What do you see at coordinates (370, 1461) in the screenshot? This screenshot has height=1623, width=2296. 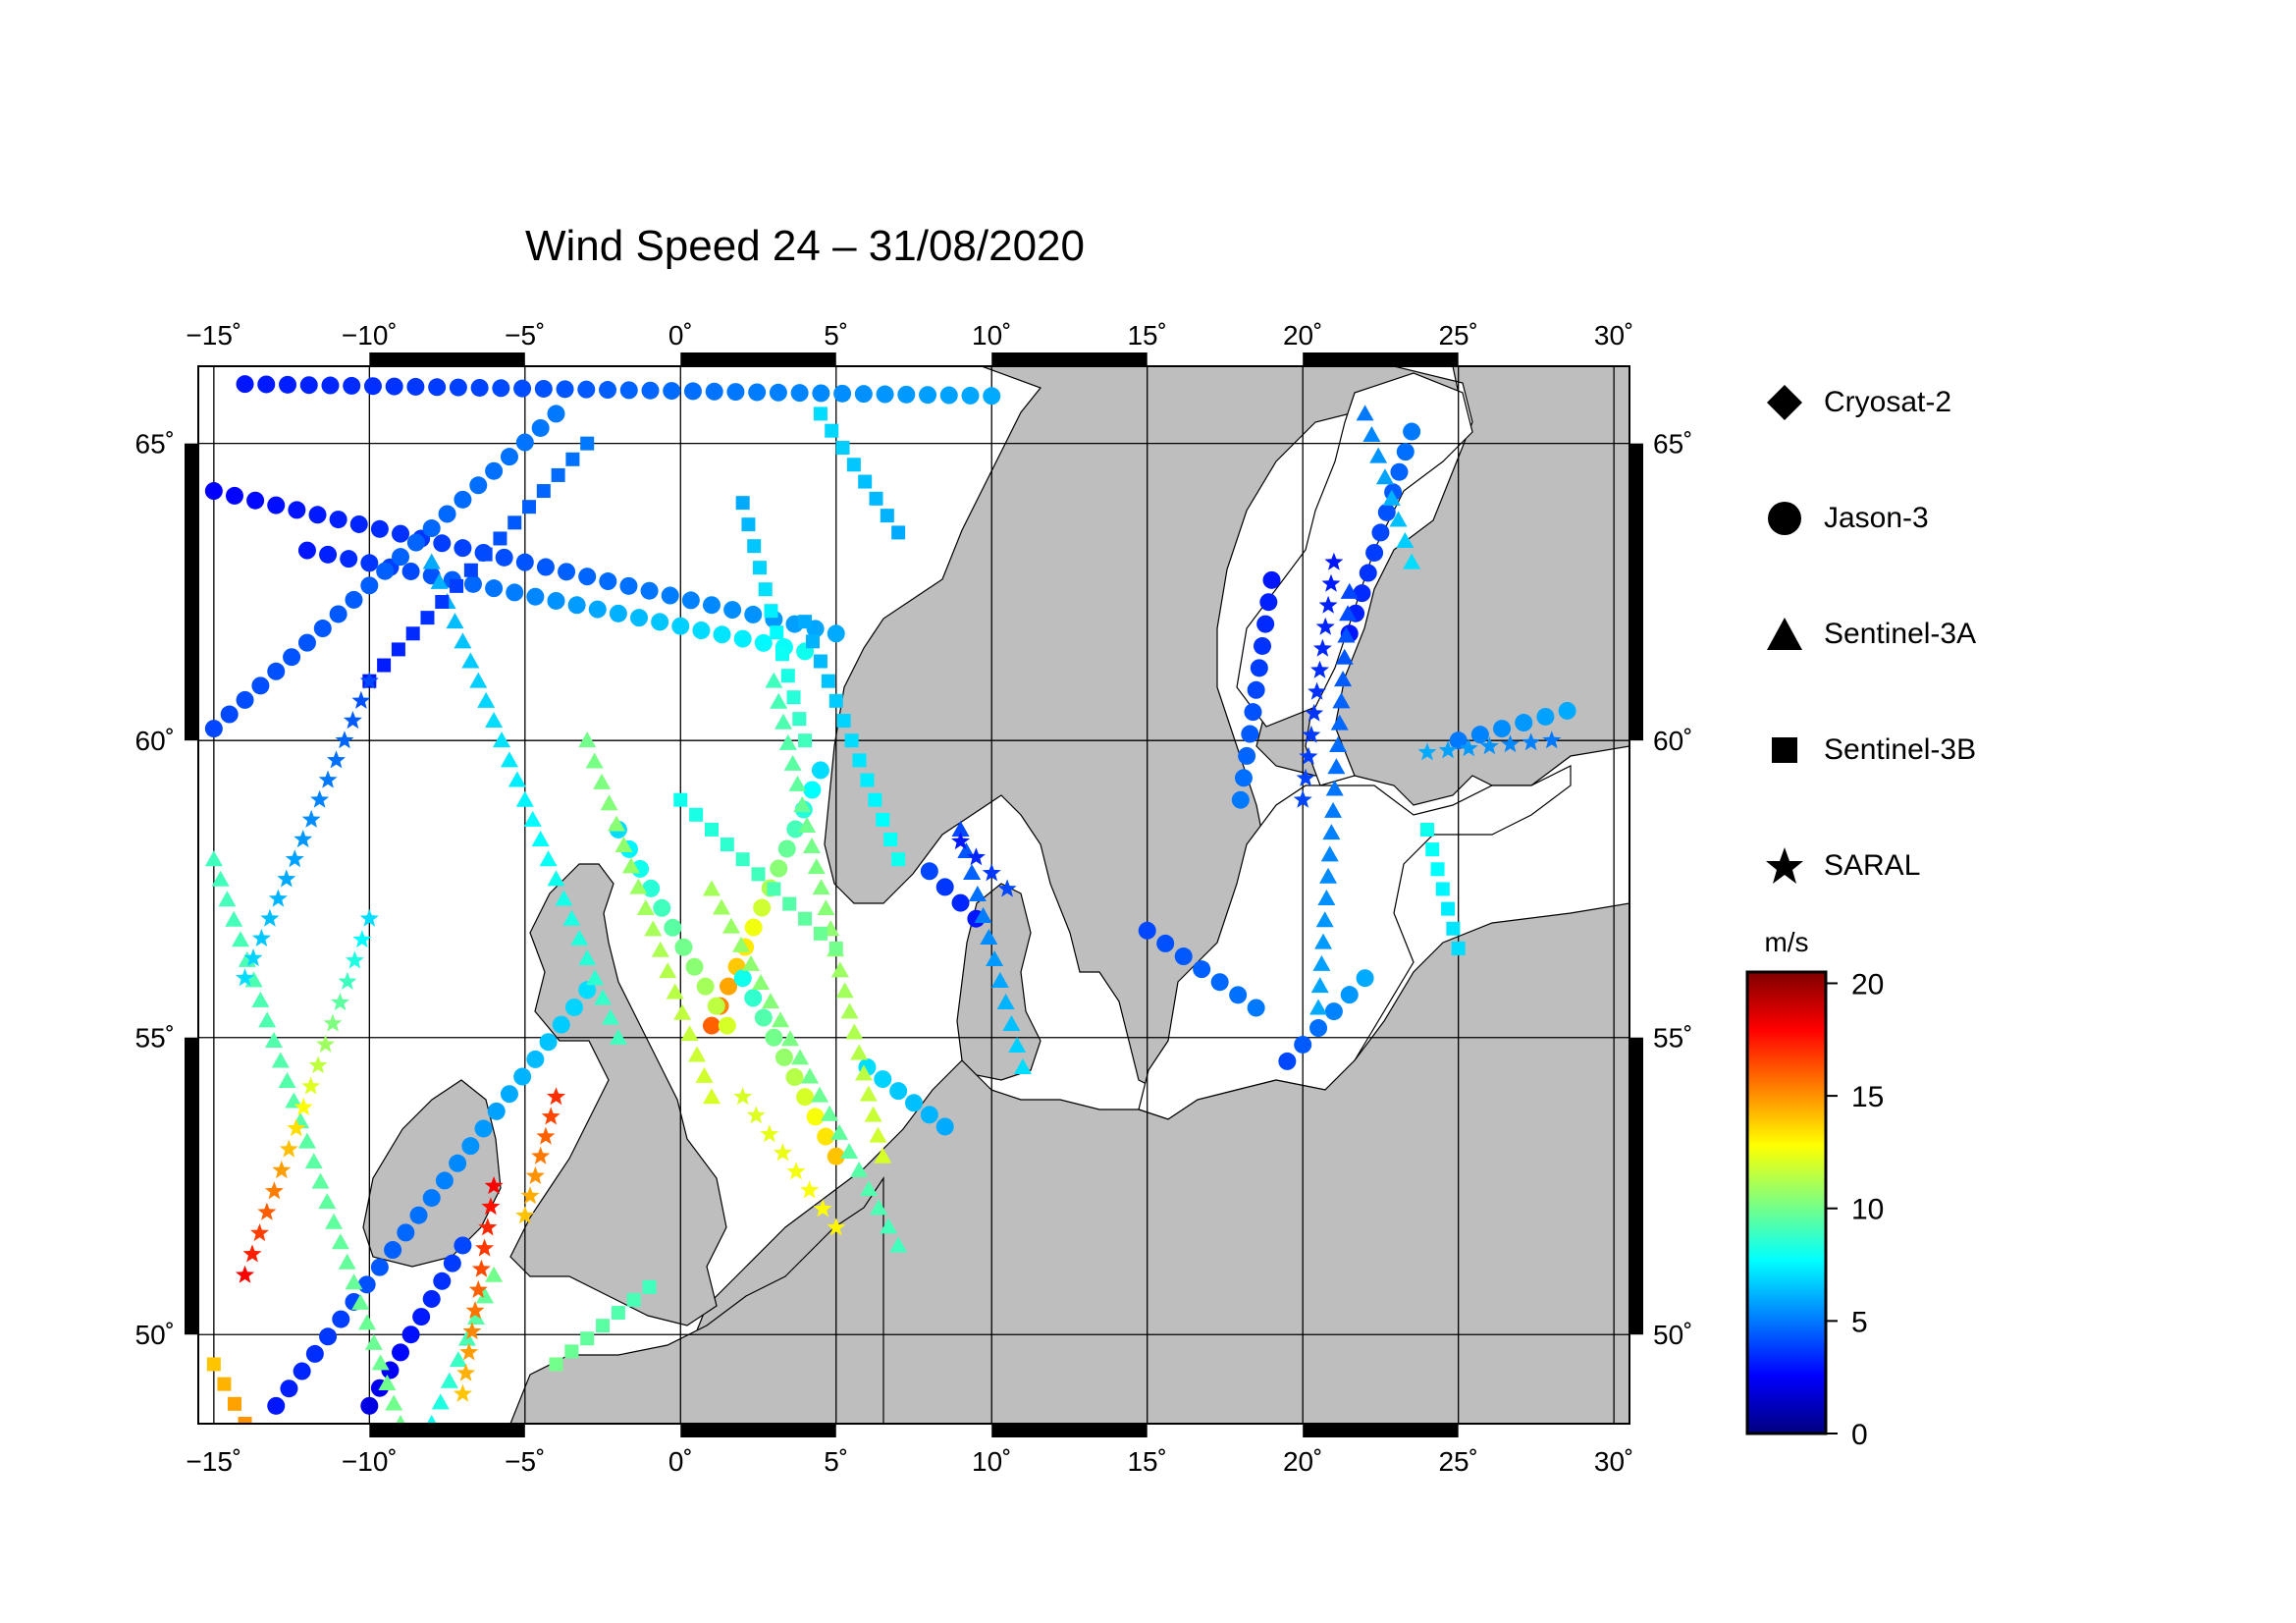 I see `lon-tick-label-bottom: −10˚` at bounding box center [370, 1461].